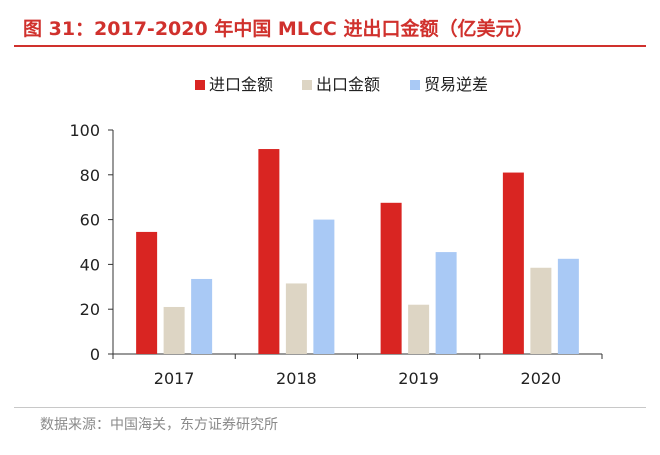 The width and height of the screenshot is (660, 455). Describe the element at coordinates (278, 29) in the screenshot. I see `figure-title: 图 31：2017-2020 年中国 MLCC 进出口金额（亿美元）` at that location.